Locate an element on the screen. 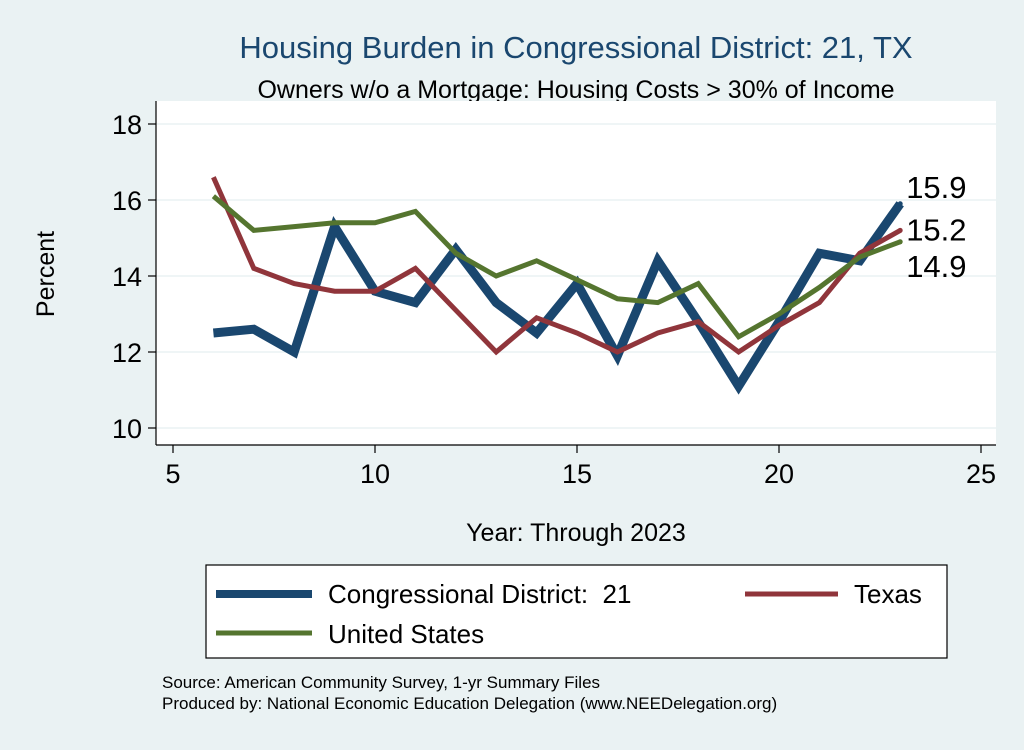 The image size is (1024, 750). y-tick-label-12: 12 is located at coordinates (127, 353).